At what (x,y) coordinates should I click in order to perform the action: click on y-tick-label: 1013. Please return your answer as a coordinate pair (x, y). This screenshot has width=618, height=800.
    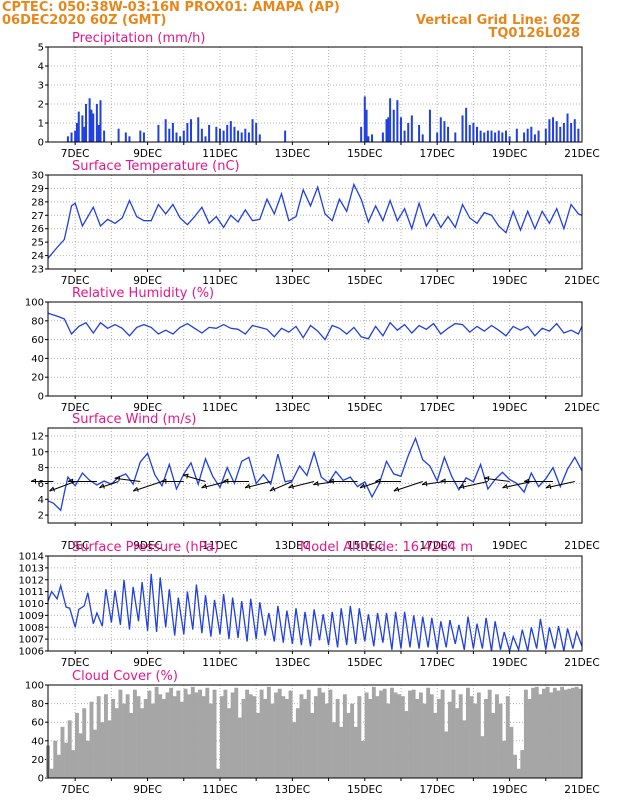
    Looking at the image, I should click on (31, 568).